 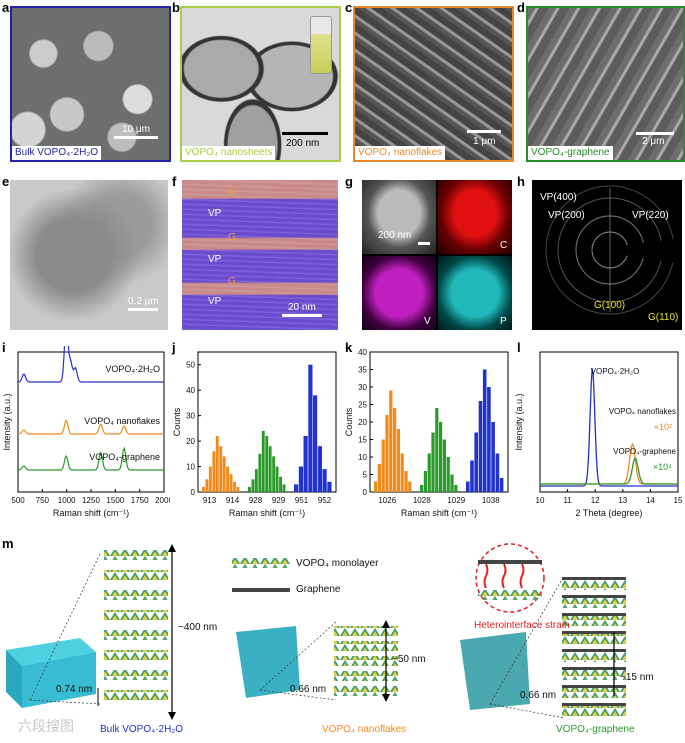 I want to click on scale-label: 1 μm, so click(x=484, y=141).